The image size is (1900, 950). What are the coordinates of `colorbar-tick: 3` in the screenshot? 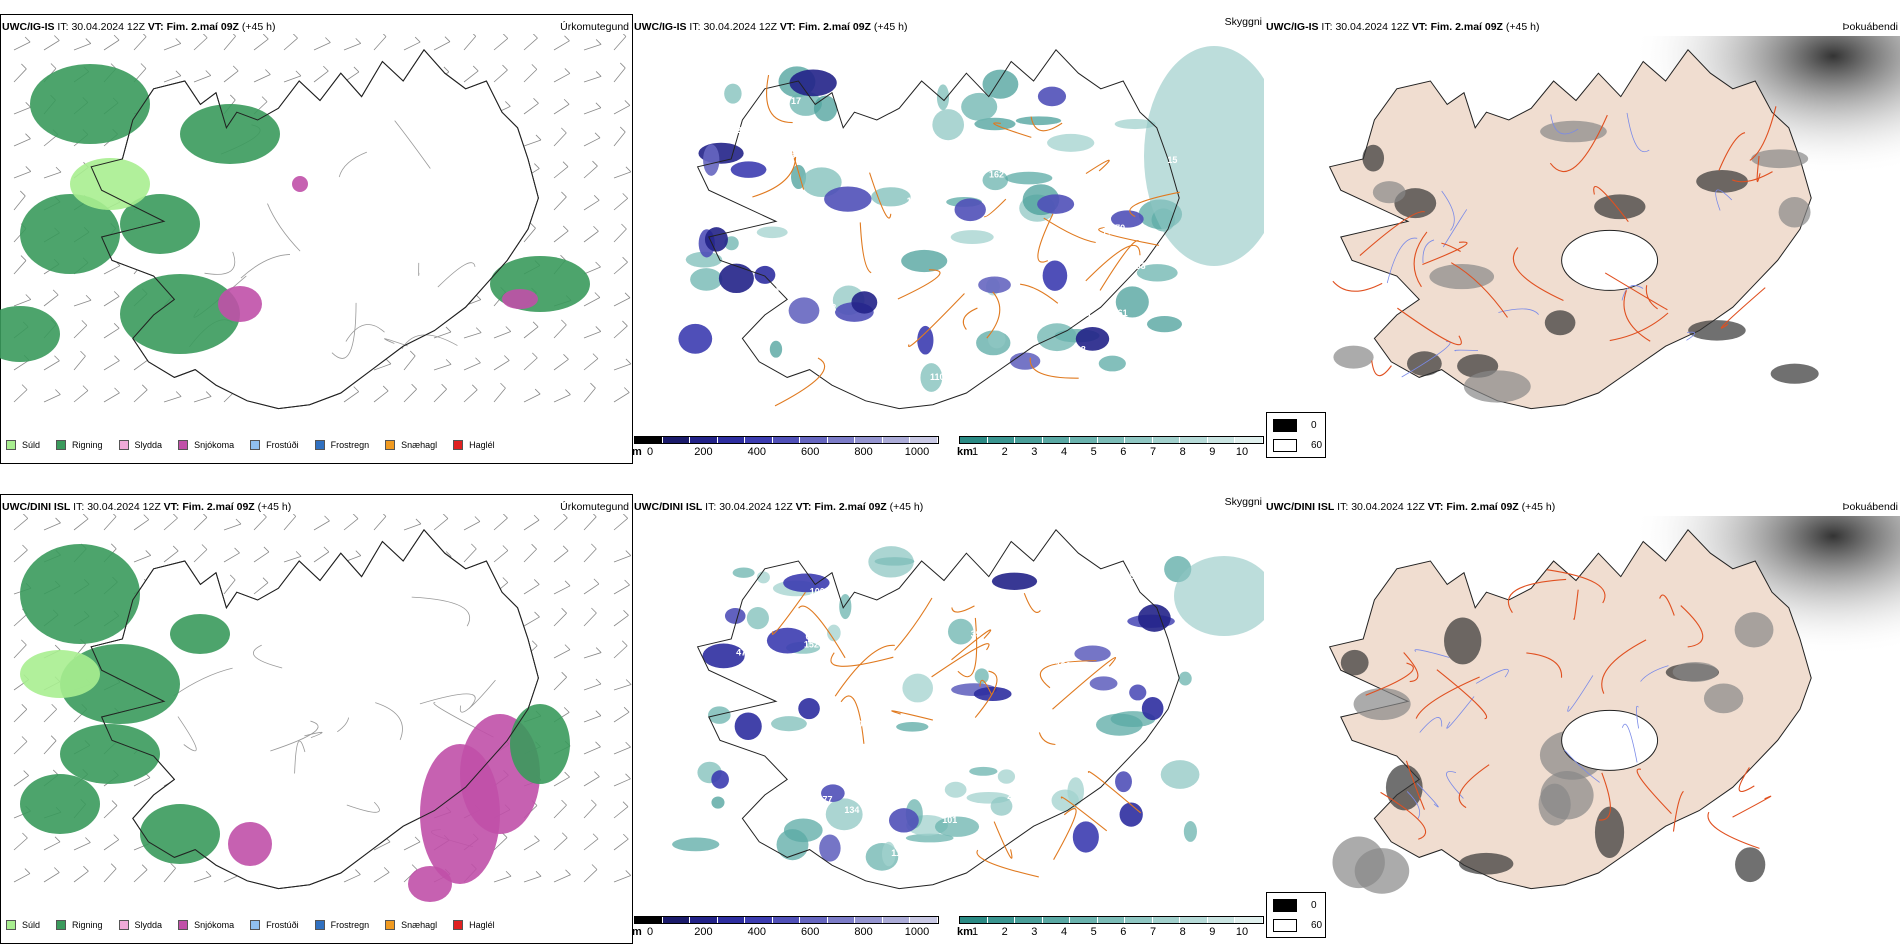 It's located at (1034, 932).